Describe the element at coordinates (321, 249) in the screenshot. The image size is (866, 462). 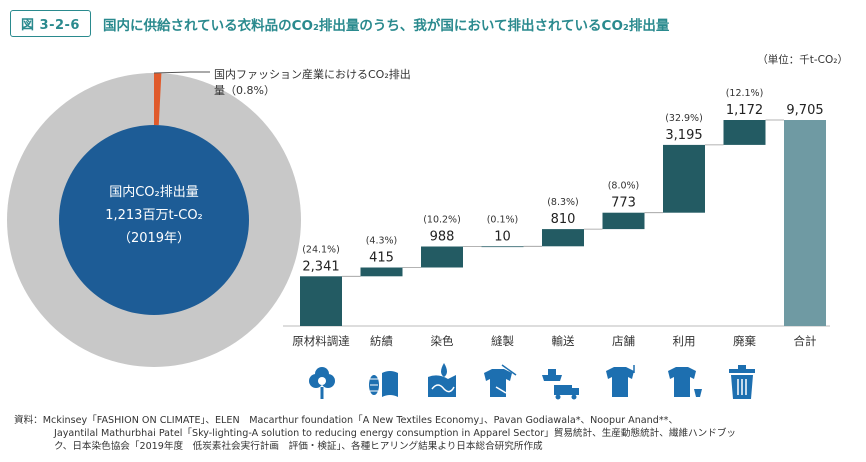
I see `percent-label: (24.1%)` at that location.